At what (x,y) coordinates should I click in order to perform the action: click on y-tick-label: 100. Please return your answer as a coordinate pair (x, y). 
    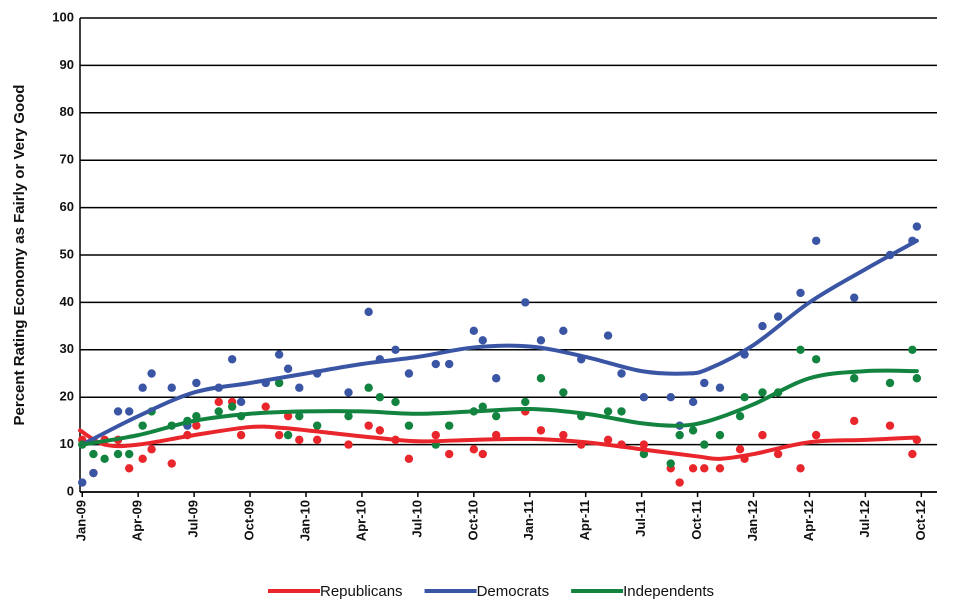
    Looking at the image, I should click on (63, 16).